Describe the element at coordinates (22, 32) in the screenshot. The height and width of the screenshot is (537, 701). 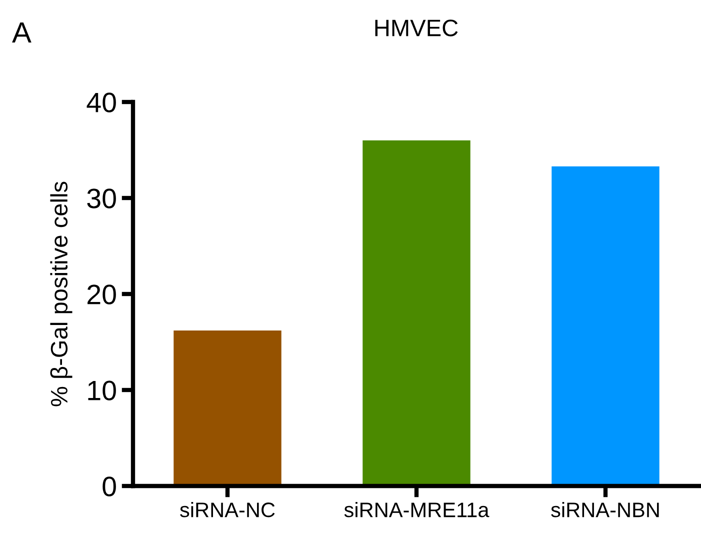
I see `text: A` at that location.